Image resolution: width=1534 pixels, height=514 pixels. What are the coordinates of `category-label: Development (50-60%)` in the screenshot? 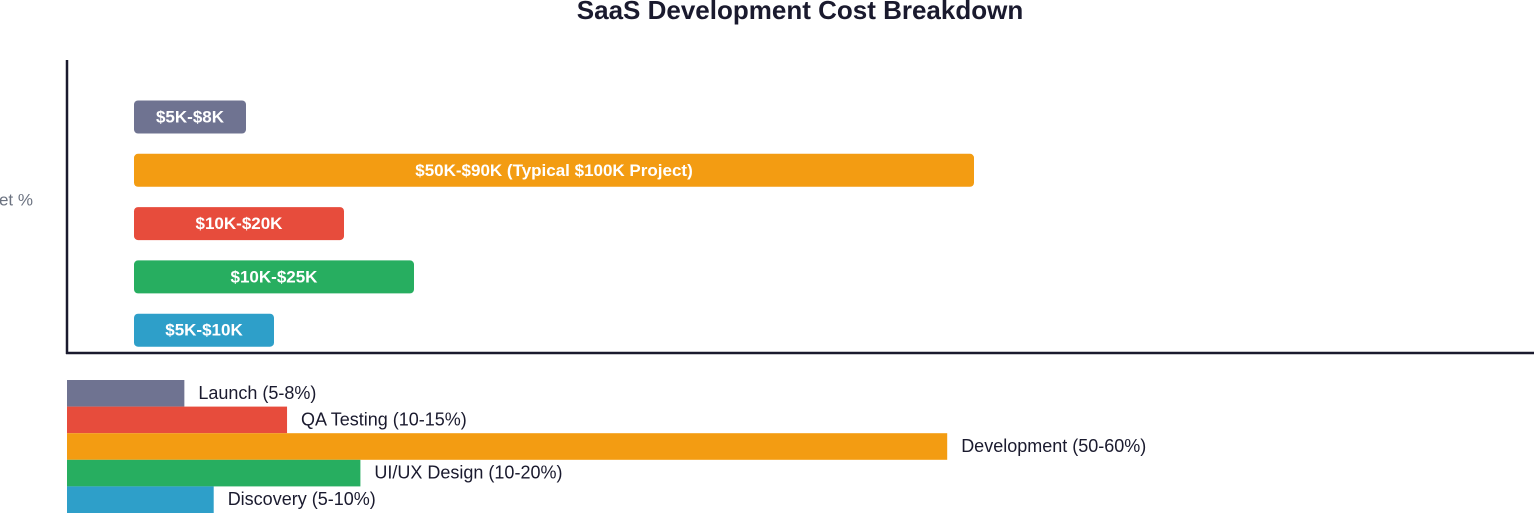 It's located at (1053, 446).